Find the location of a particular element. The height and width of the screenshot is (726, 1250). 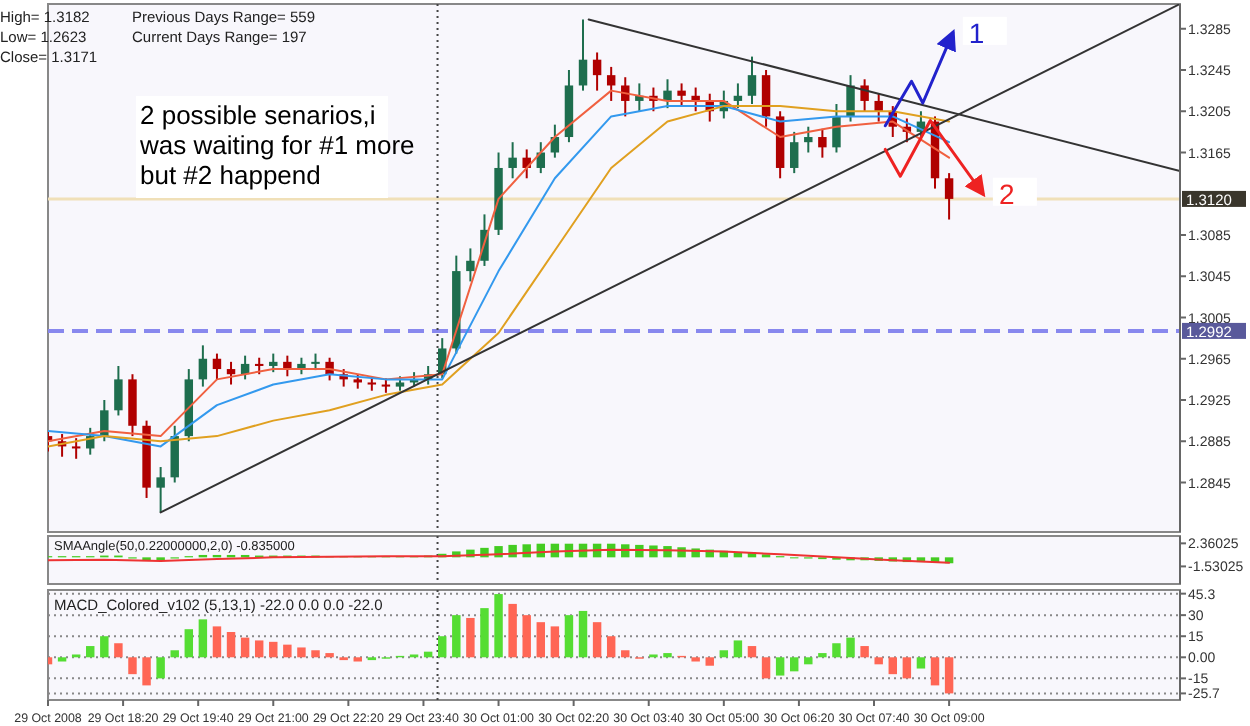

series-label: 1 is located at coordinates (976, 32).